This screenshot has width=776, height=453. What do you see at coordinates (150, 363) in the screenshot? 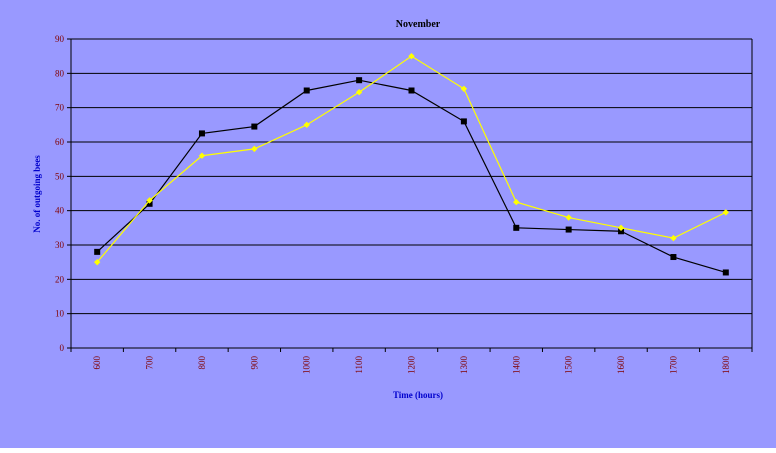
I see `x-tick-label-700: 700` at bounding box center [150, 363].